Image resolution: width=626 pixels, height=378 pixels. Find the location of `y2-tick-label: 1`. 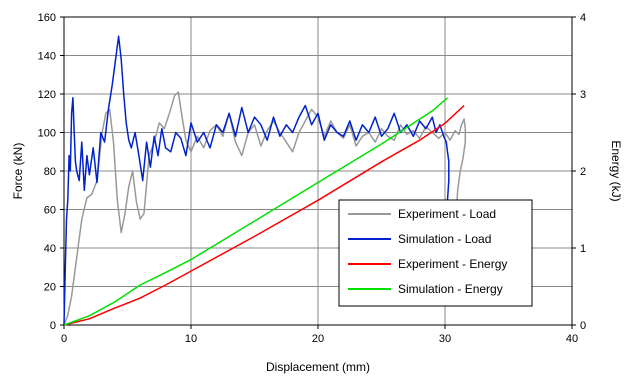

y2-tick-label: 1 is located at coordinates (583, 249).